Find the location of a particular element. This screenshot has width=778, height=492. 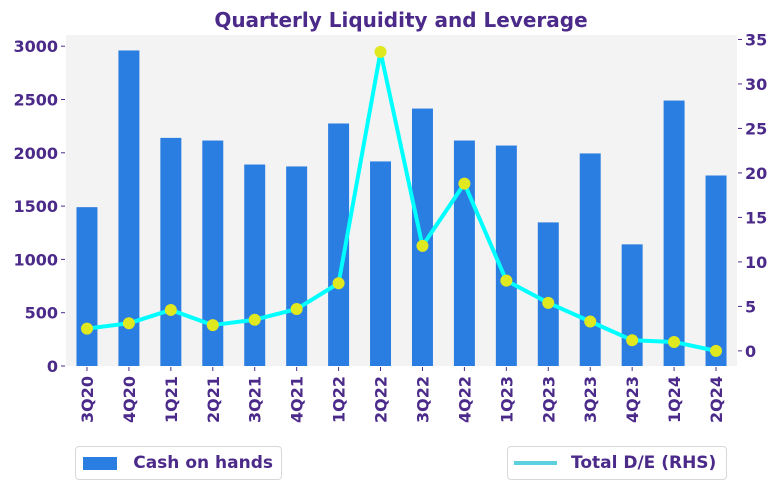

right-tick-label: 10 is located at coordinates (756, 262).